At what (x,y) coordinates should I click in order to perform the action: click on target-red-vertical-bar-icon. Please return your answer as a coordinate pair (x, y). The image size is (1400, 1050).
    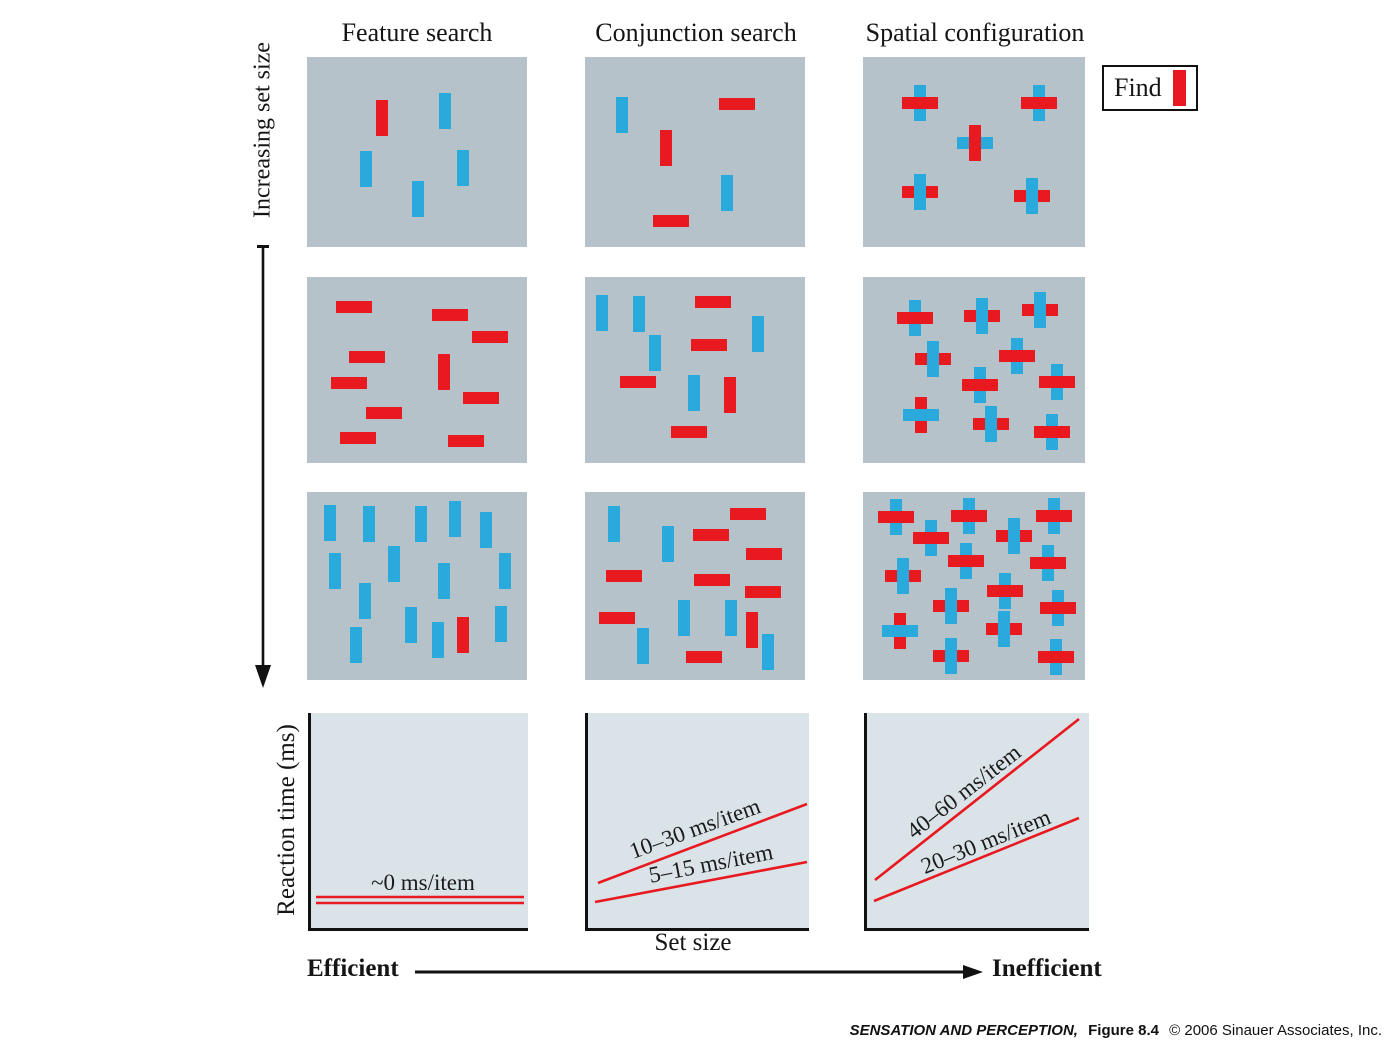
    Looking at the image, I should click on (1179, 88).